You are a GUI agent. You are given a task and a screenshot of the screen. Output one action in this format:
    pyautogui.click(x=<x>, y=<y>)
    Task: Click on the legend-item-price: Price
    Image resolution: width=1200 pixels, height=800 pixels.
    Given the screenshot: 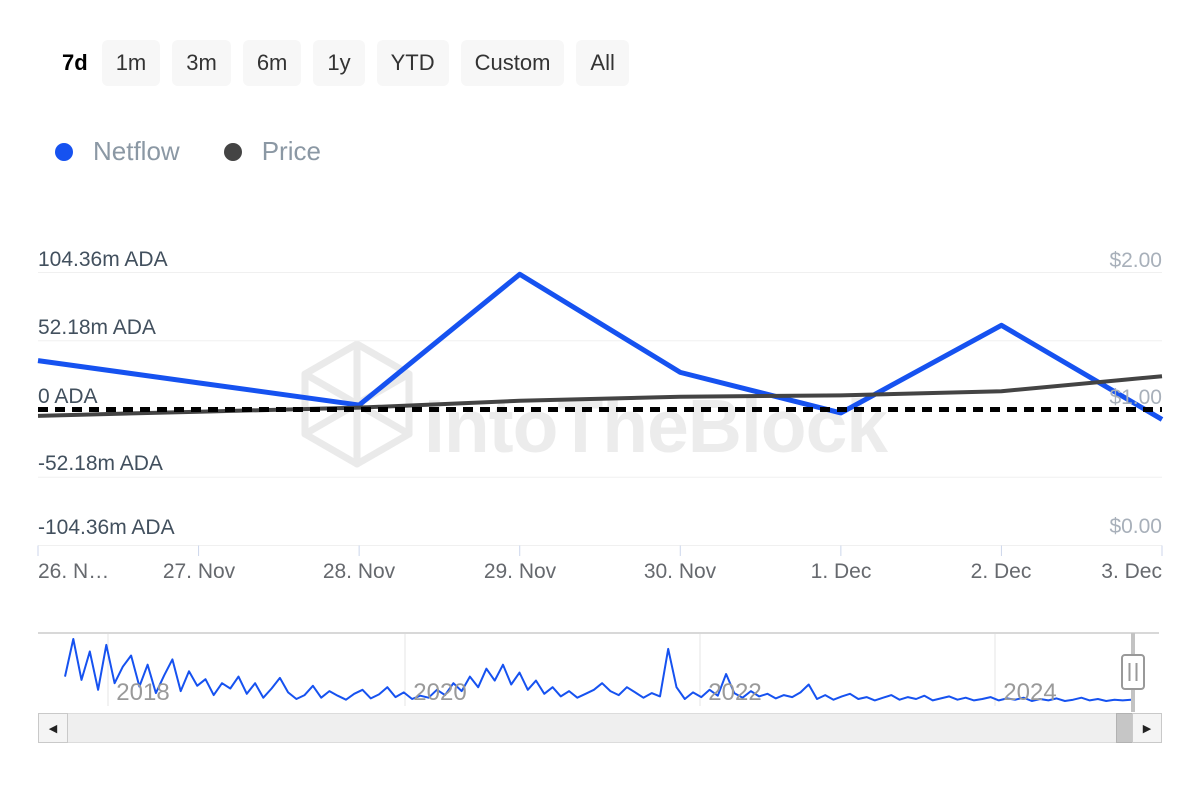 What is the action you would take?
    pyautogui.click(x=272, y=151)
    